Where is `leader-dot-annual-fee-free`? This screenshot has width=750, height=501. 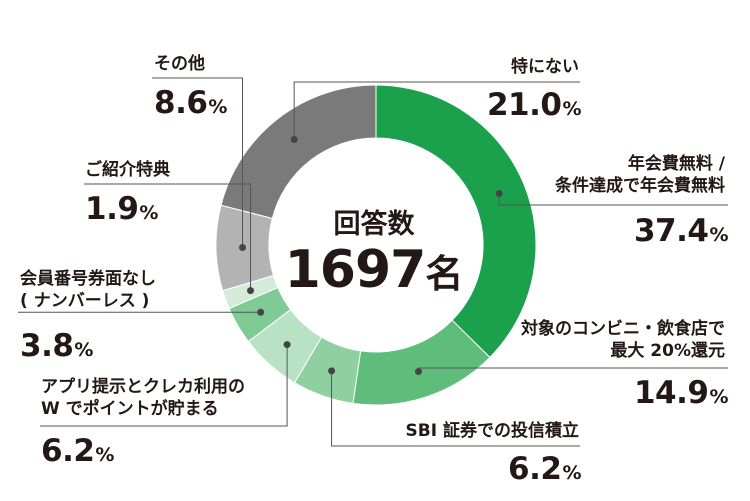
leader-dot-annual-fee-free is located at coordinates (499, 194).